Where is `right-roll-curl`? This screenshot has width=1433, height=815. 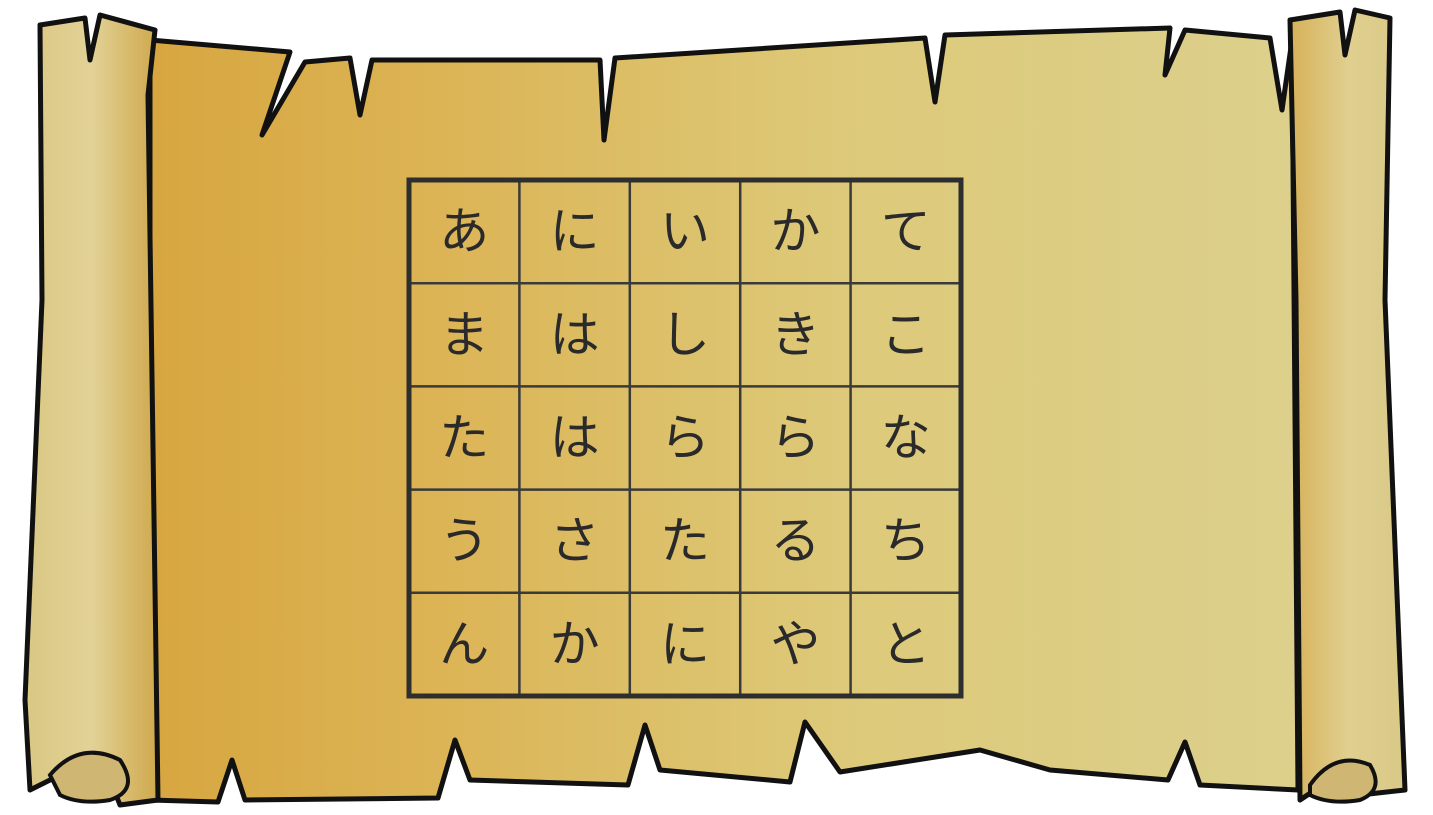 right-roll-curl is located at coordinates (1343, 781).